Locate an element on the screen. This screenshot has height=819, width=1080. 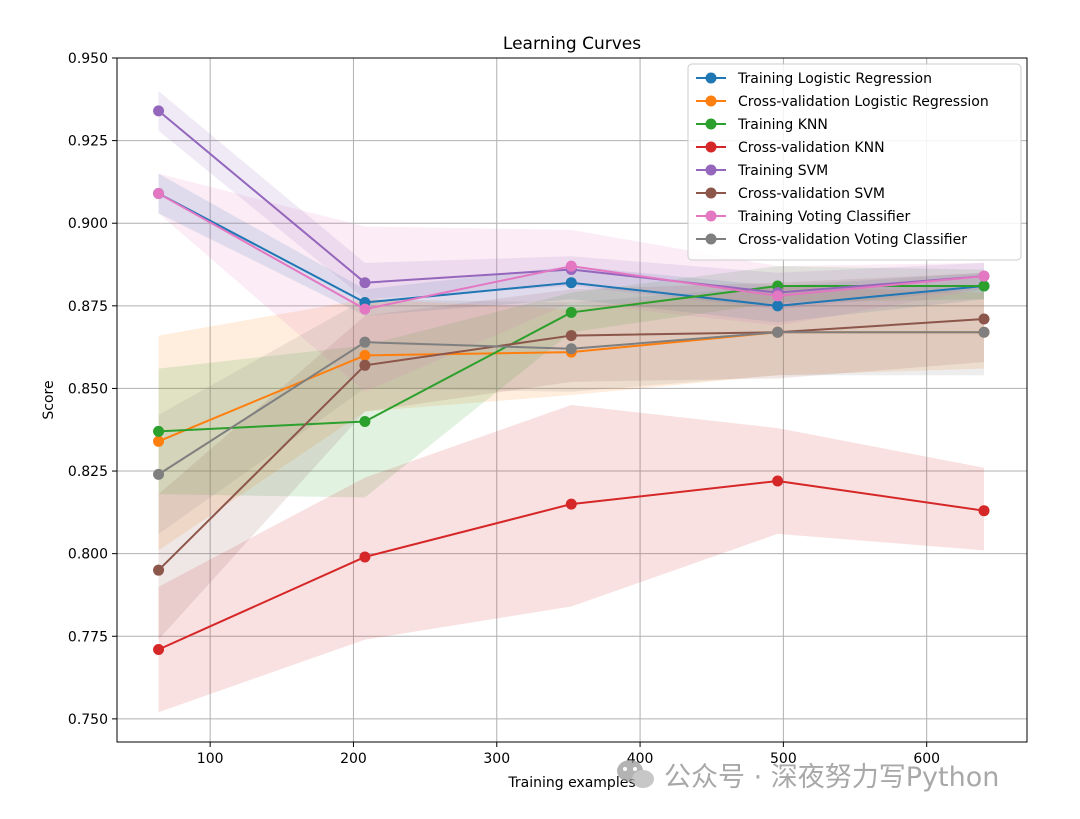
y-tick-label: 0.750 is located at coordinates (88, 720).